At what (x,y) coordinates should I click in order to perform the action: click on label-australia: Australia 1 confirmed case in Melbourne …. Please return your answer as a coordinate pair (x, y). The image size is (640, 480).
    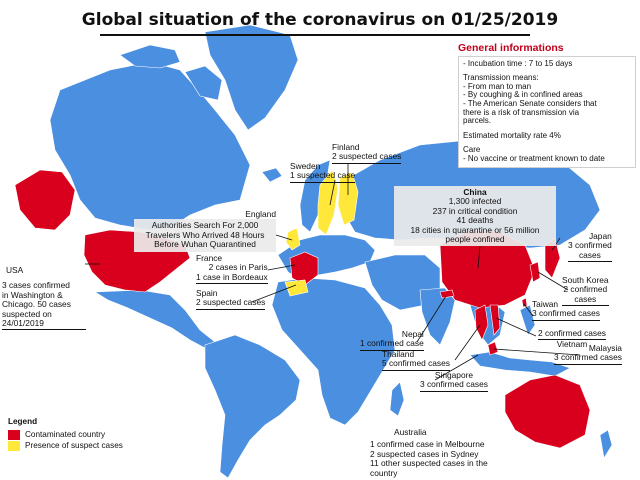
    Looking at the image, I should click on (446, 452).